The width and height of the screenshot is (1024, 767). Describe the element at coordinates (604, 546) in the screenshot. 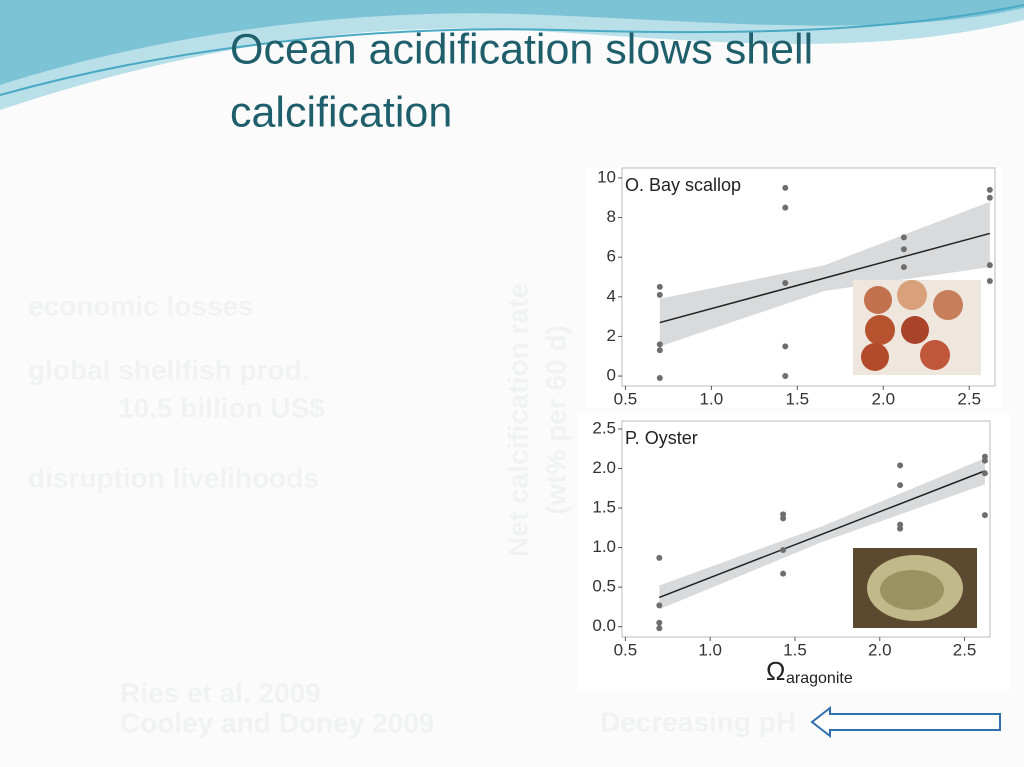

I see `y-tick-label: 1.0` at that location.